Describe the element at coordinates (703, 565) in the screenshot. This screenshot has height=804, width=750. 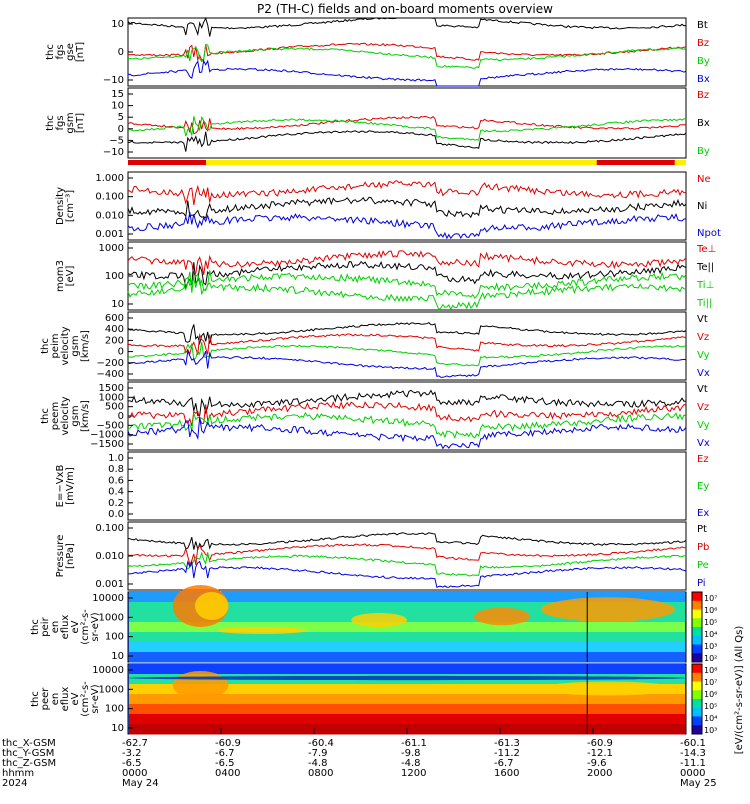
I see `legend-entry: Pe` at that location.